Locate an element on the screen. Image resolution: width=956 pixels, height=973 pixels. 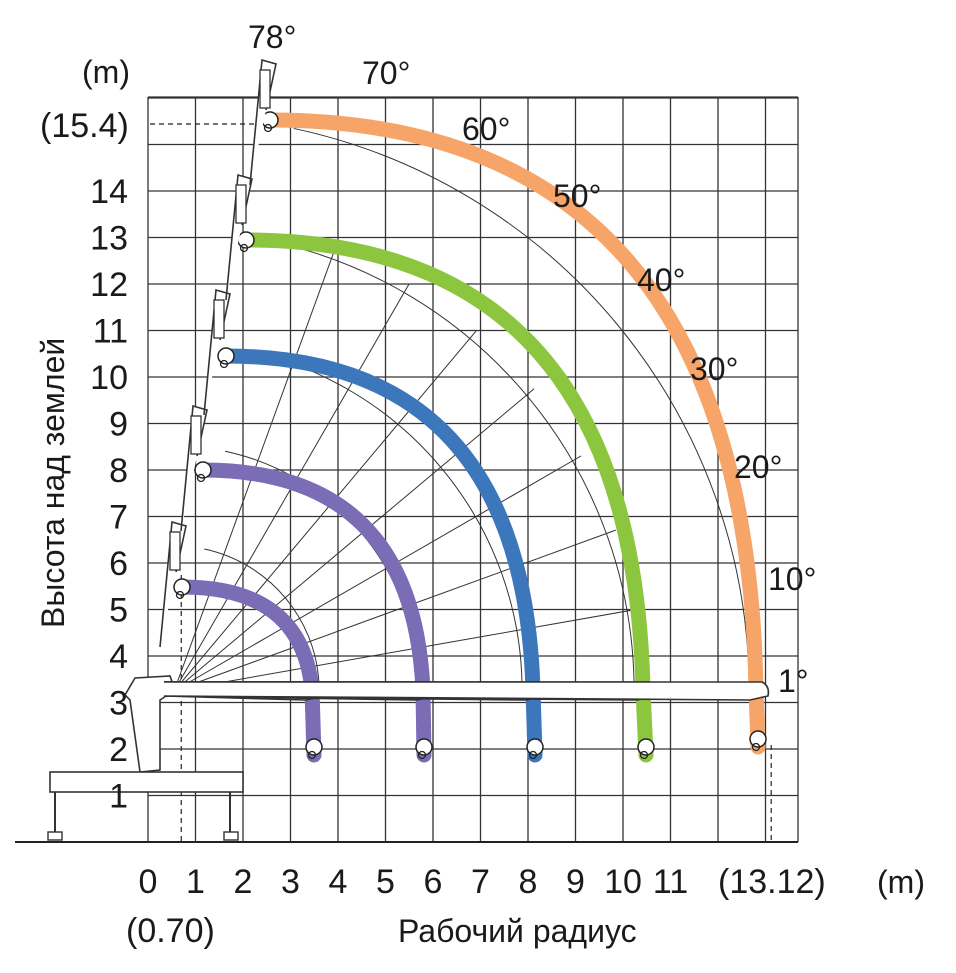
y-unit-label: (m) is located at coordinates (106, 72).